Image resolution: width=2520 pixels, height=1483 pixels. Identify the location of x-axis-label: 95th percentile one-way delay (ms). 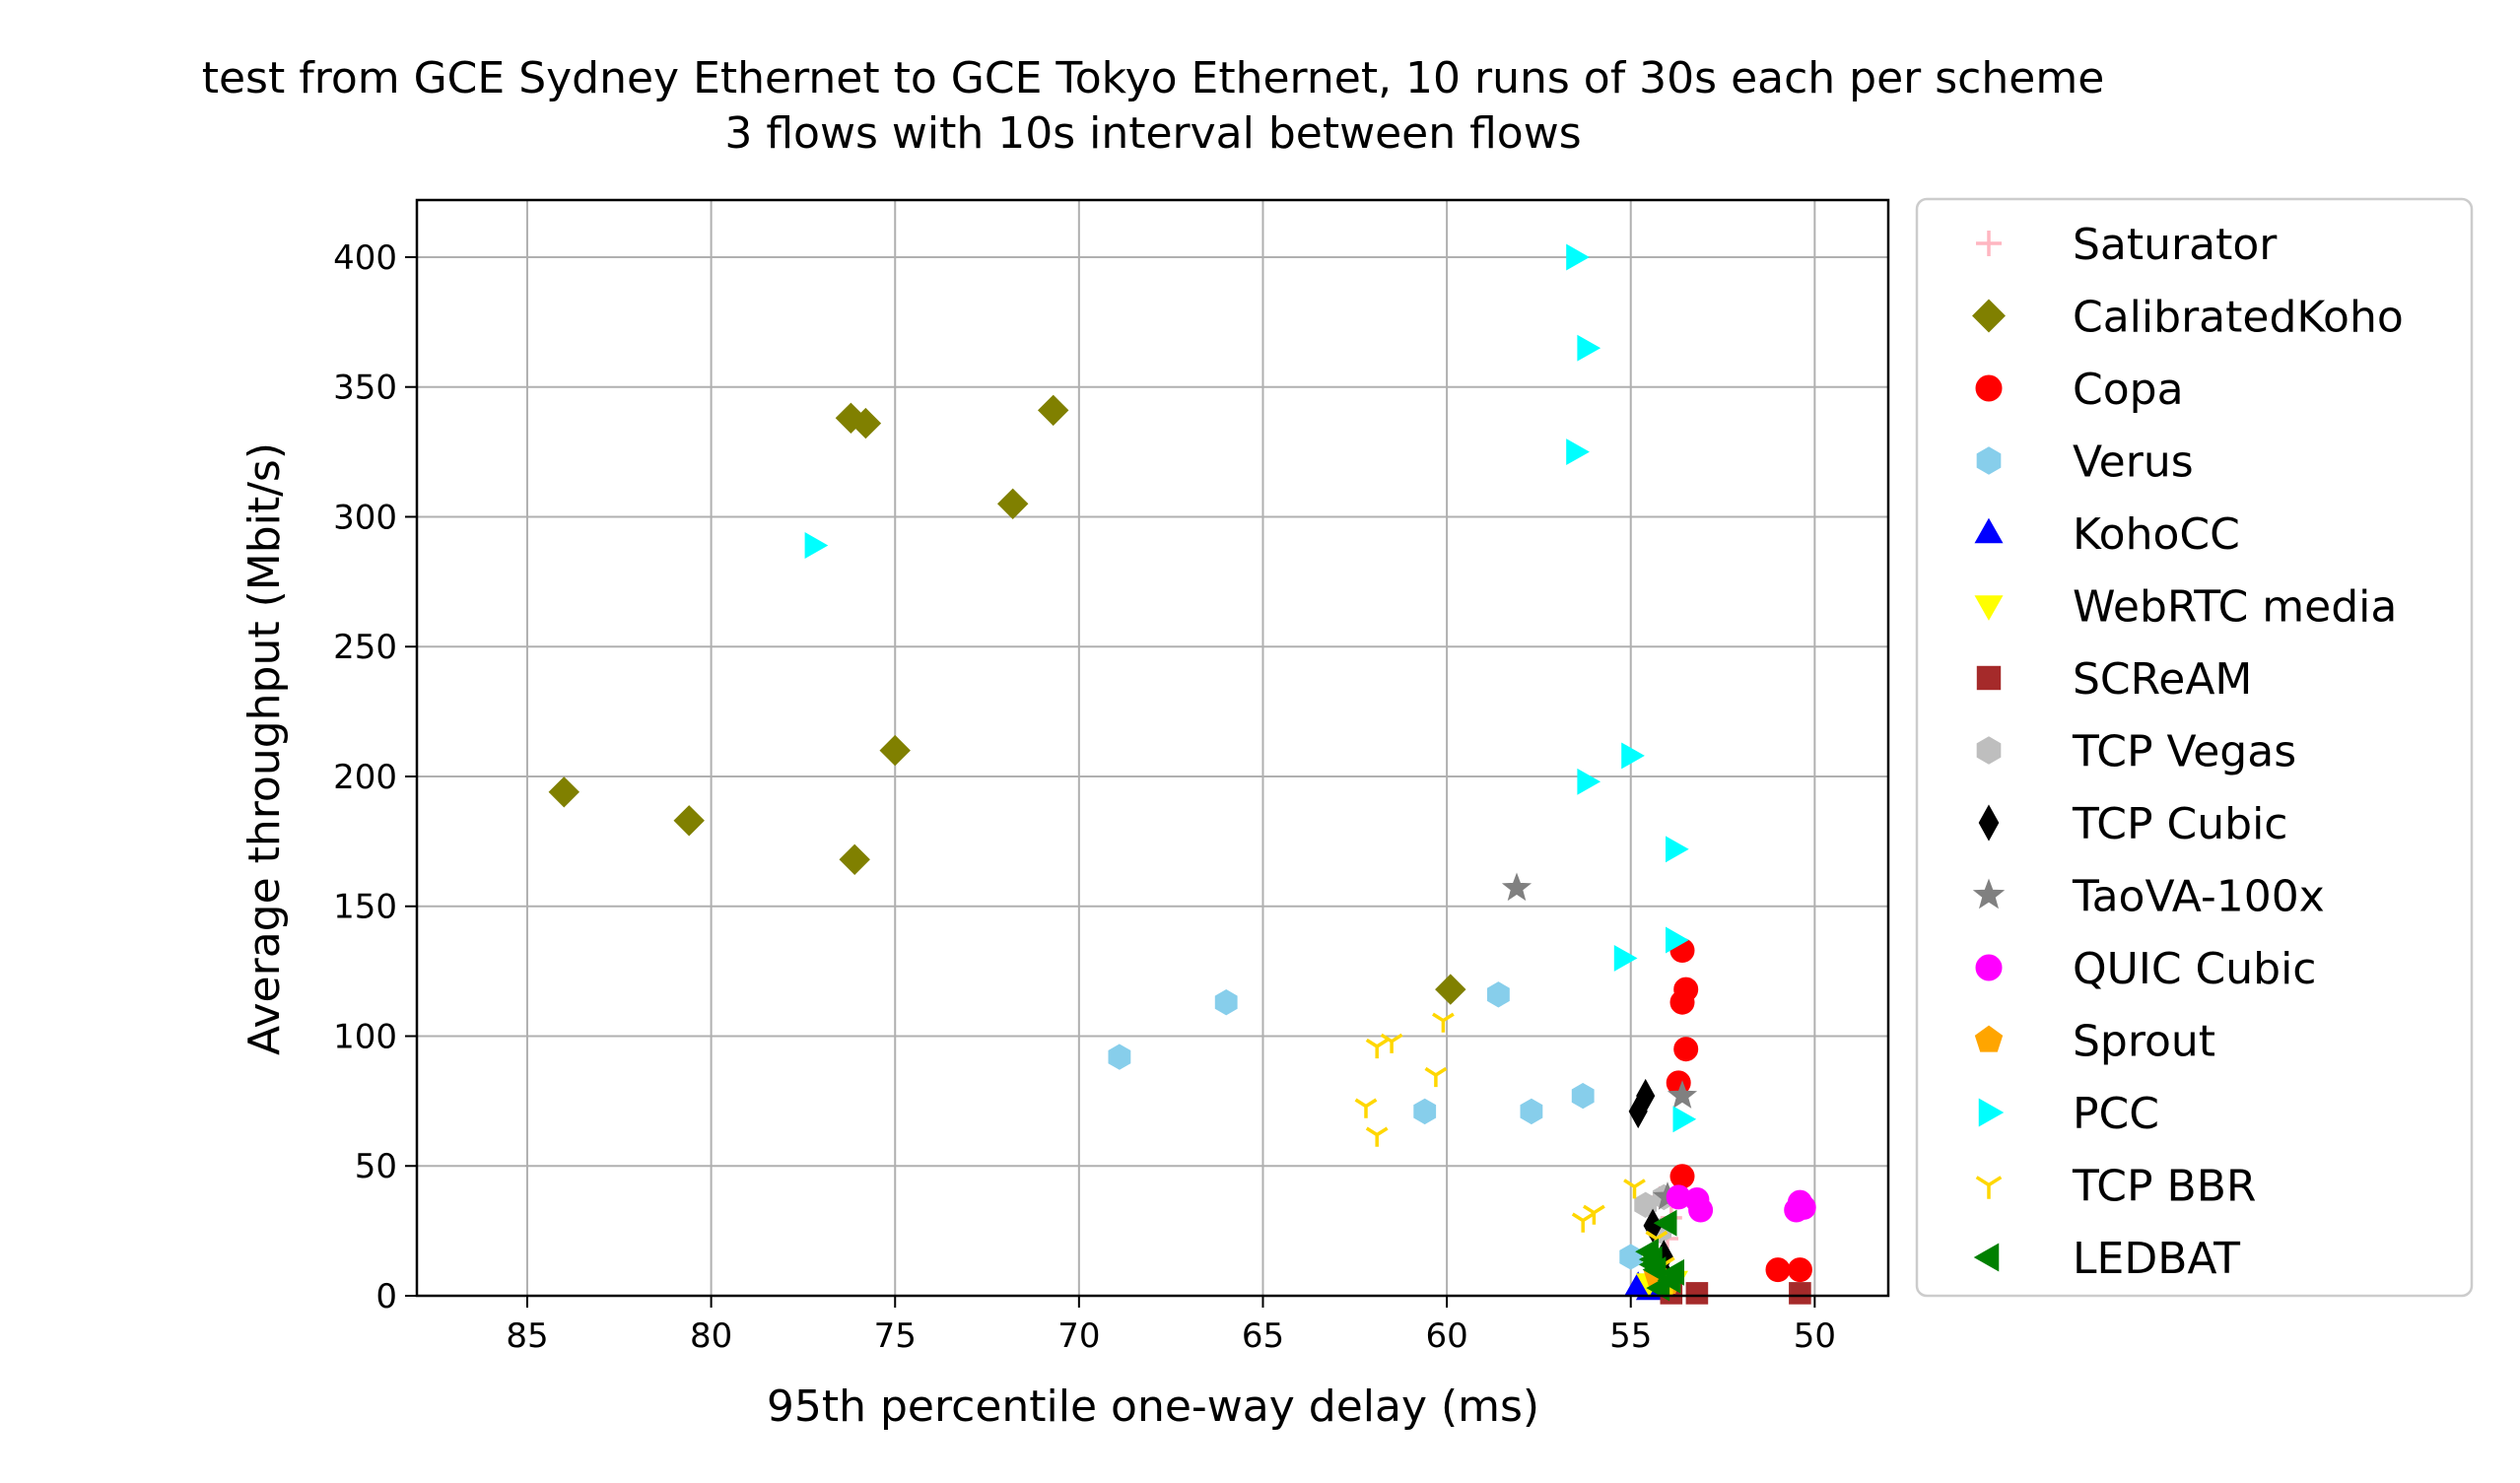
(1153, 1407).